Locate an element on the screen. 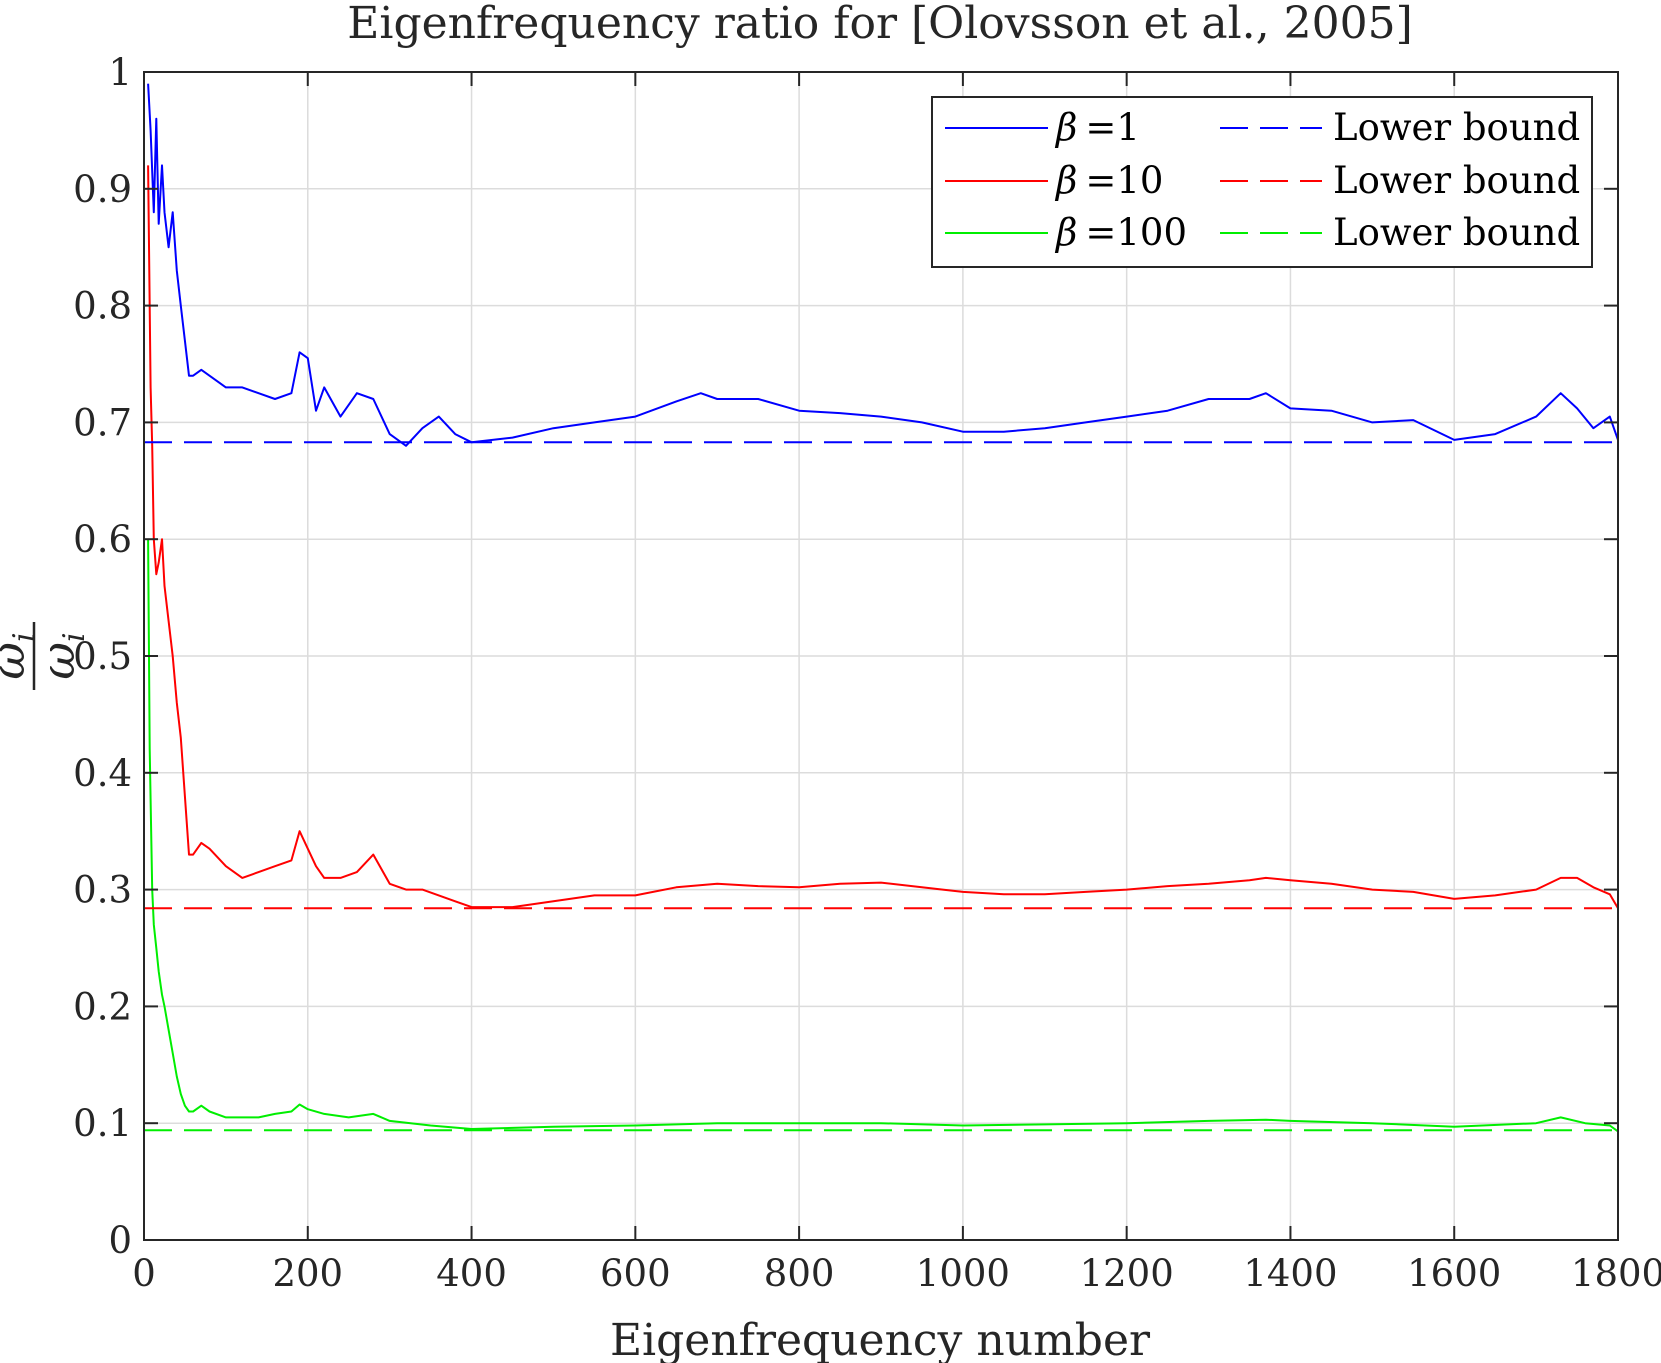 The width and height of the screenshot is (1661, 1363). legend-beta1-symbol: β is located at coordinates (1065, 127).